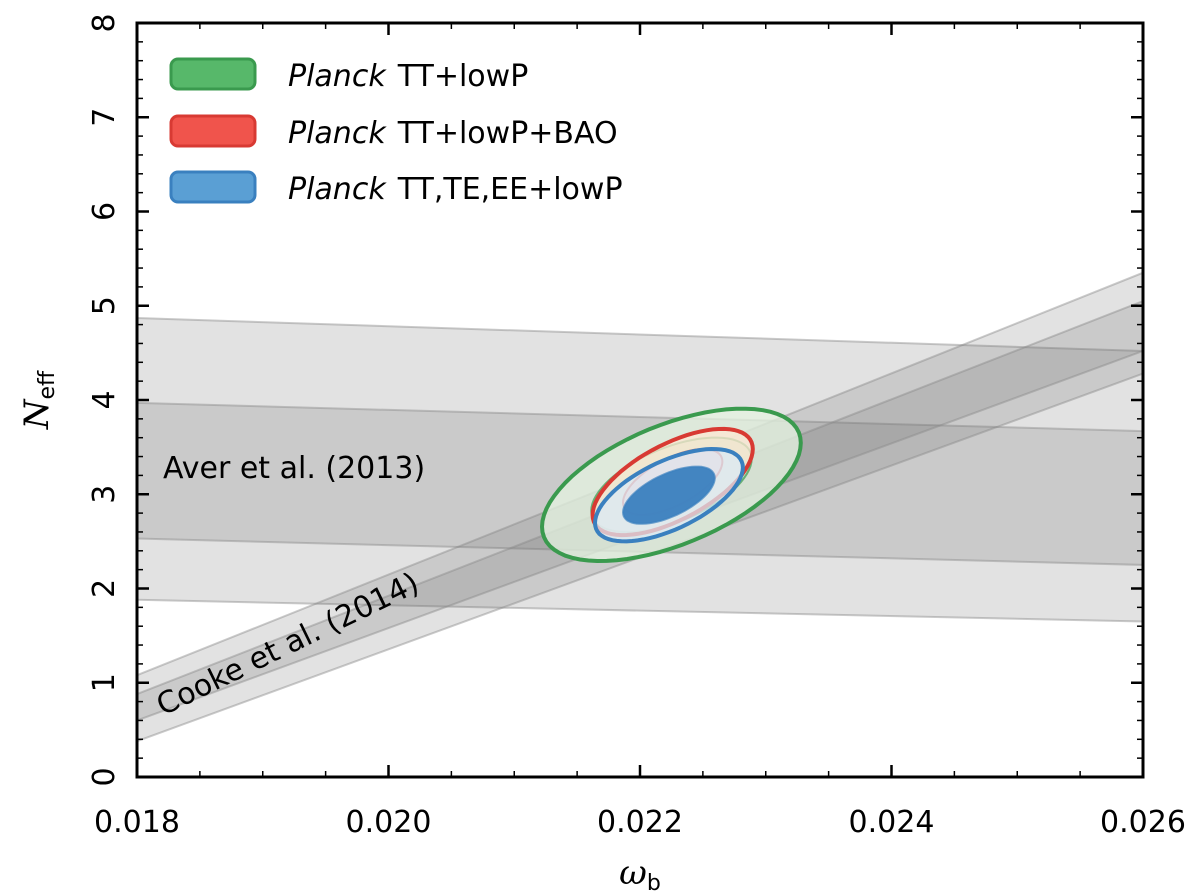 This screenshot has width=1200, height=895. I want to click on y-tick-label: 4, so click(104, 399).